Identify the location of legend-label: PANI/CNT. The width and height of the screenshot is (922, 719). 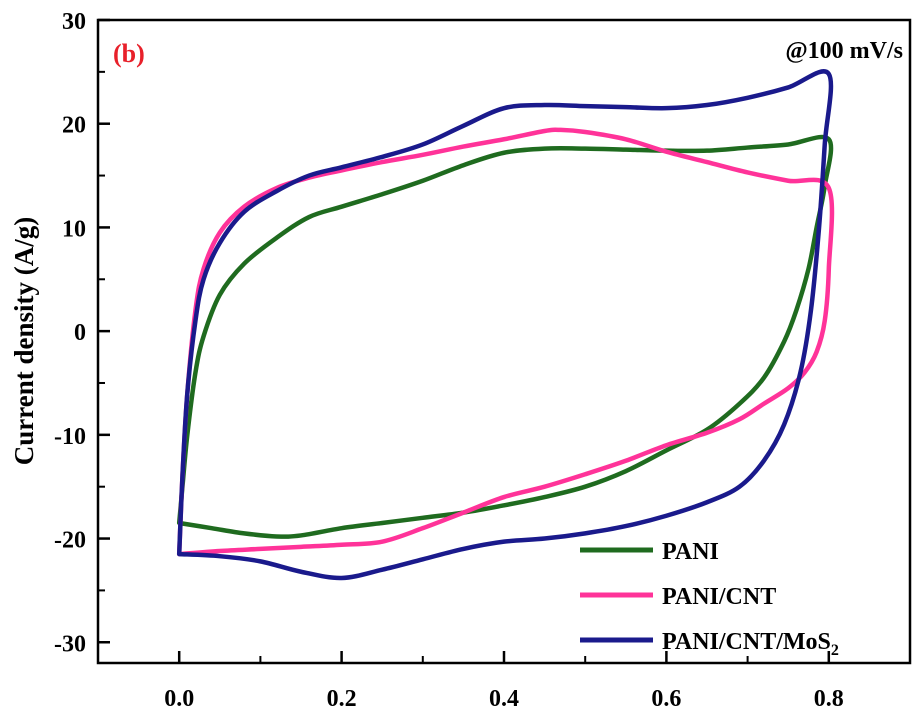
(719, 597).